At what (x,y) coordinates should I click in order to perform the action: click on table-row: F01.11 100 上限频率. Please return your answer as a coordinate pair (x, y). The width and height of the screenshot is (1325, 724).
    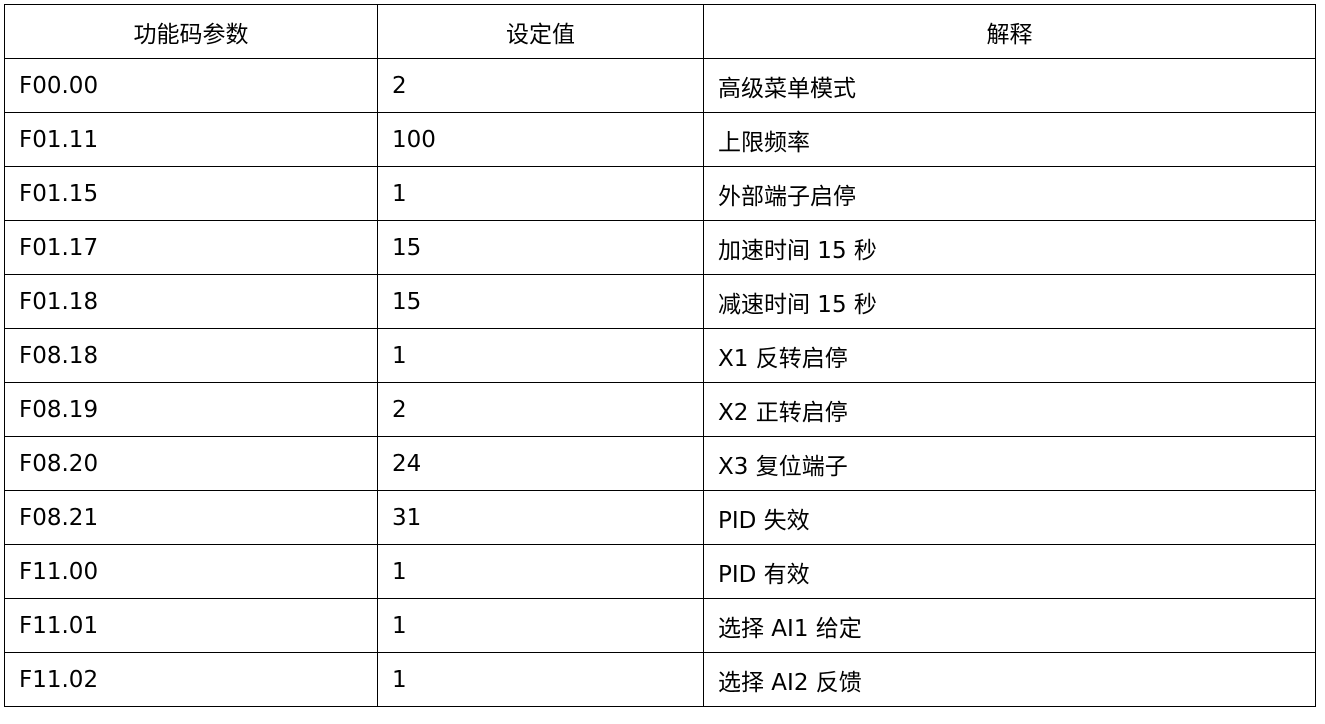
    Looking at the image, I should click on (660, 139).